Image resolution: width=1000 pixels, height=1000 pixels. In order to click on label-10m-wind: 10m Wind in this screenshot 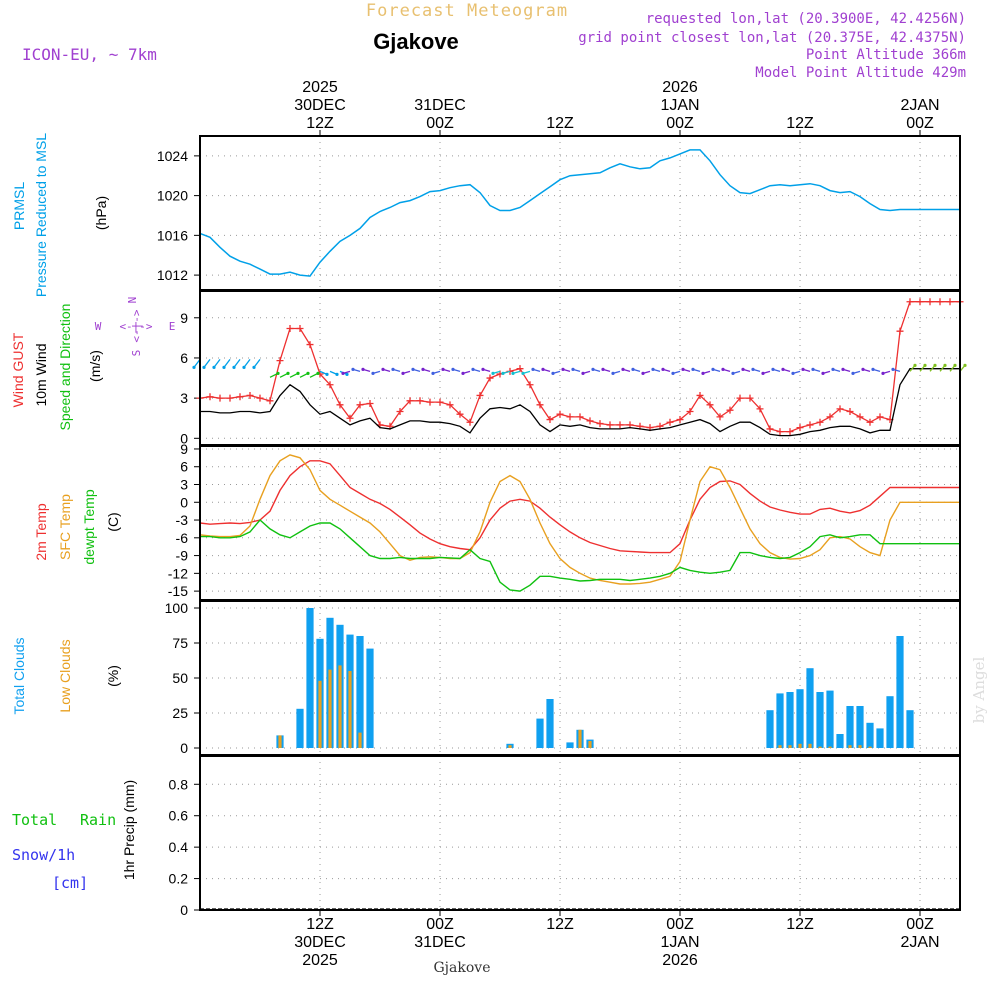, I will do `click(41, 374)`.